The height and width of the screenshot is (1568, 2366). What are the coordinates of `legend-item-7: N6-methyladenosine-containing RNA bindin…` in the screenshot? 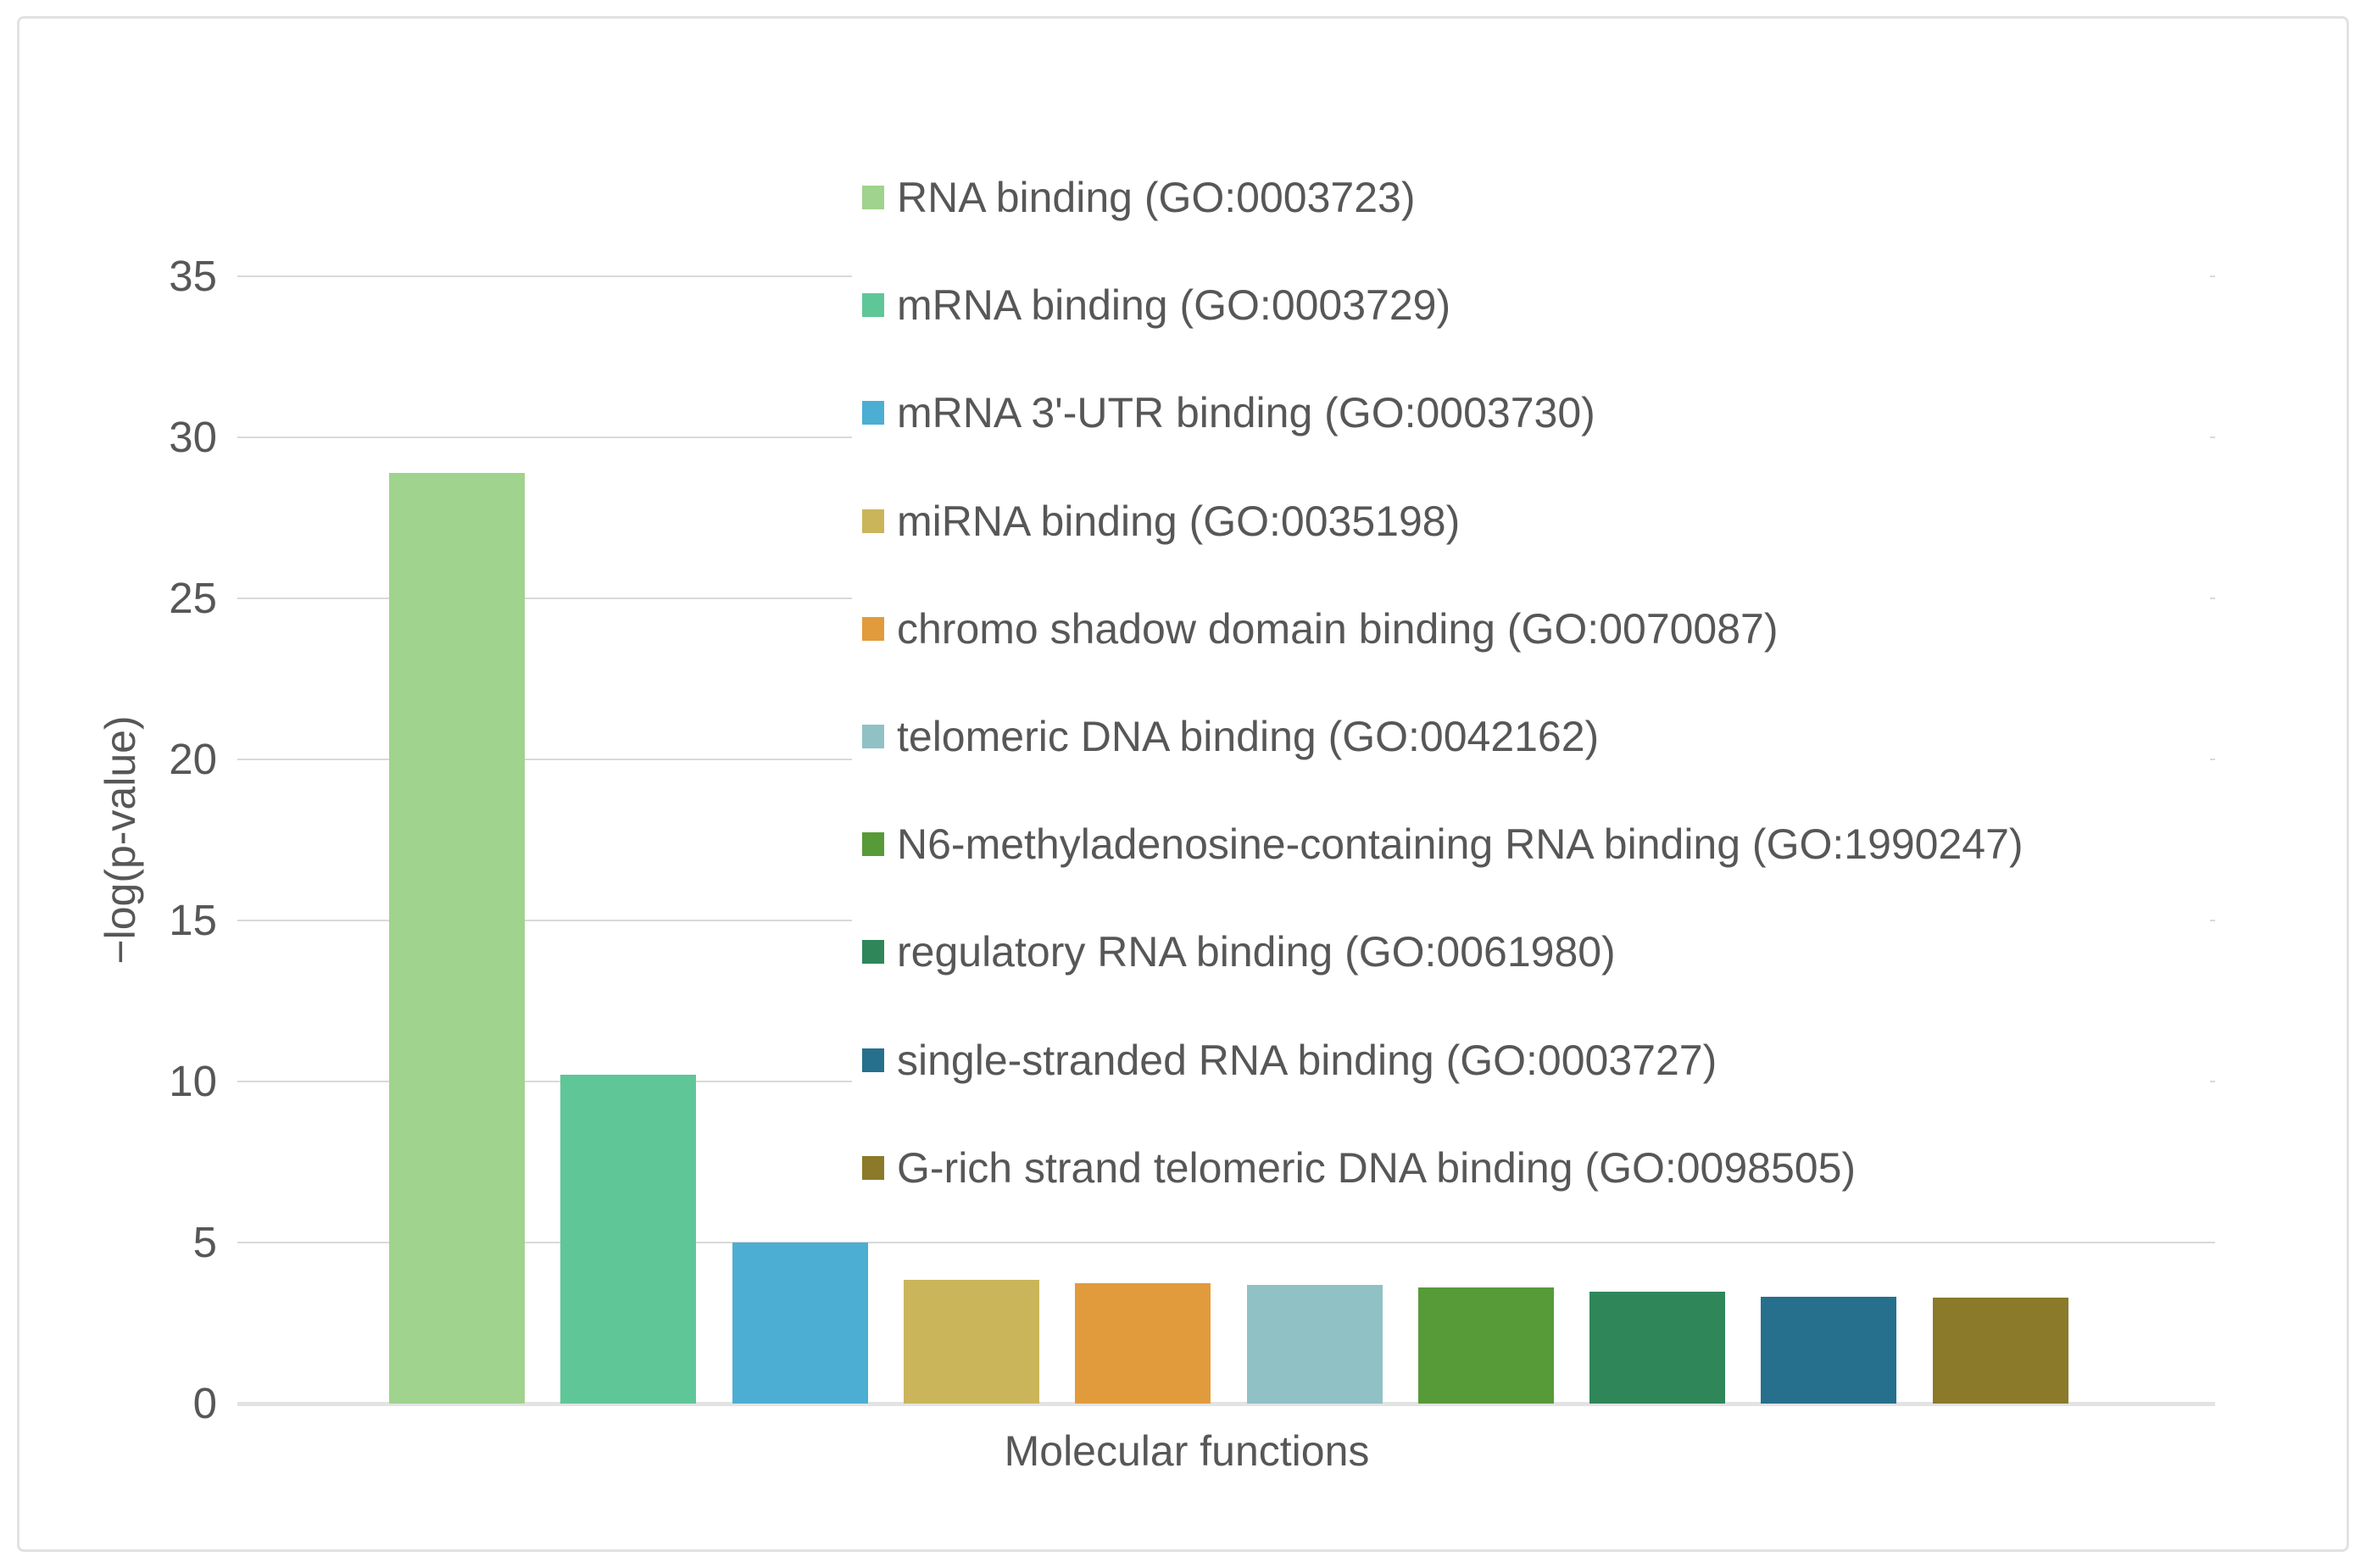 It's located at (1443, 844).